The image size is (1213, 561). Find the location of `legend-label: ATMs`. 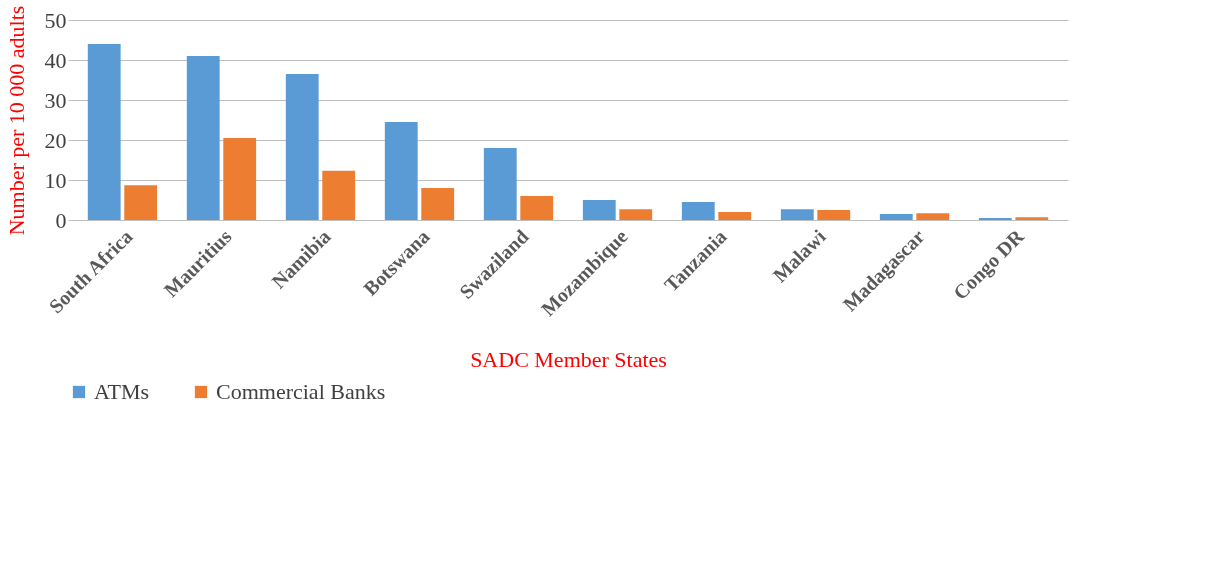

legend-label: ATMs is located at coordinates (122, 391).